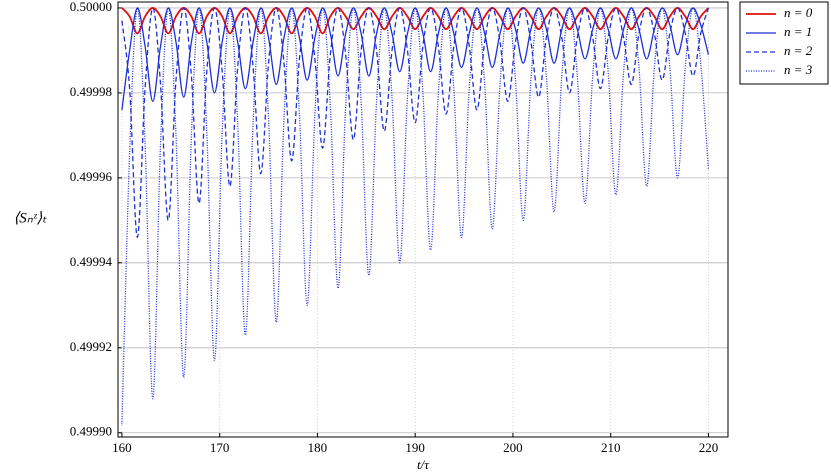  Describe the element at coordinates (91, 91) in the screenshot. I see `y-tick-label: 0.49998` at that location.